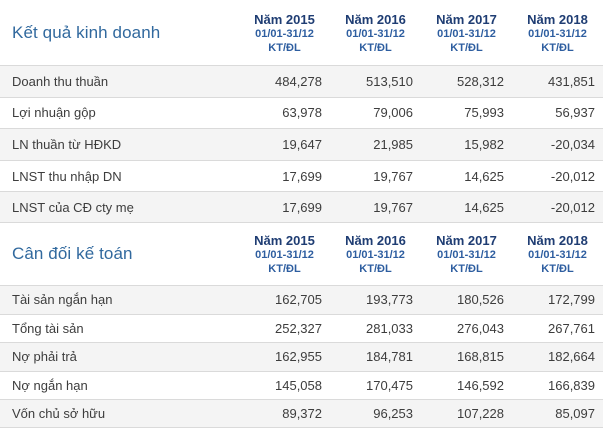 The width and height of the screenshot is (603, 432). Describe the element at coordinates (67, 176) in the screenshot. I see `row-label: LNST thu nhập DN` at that location.